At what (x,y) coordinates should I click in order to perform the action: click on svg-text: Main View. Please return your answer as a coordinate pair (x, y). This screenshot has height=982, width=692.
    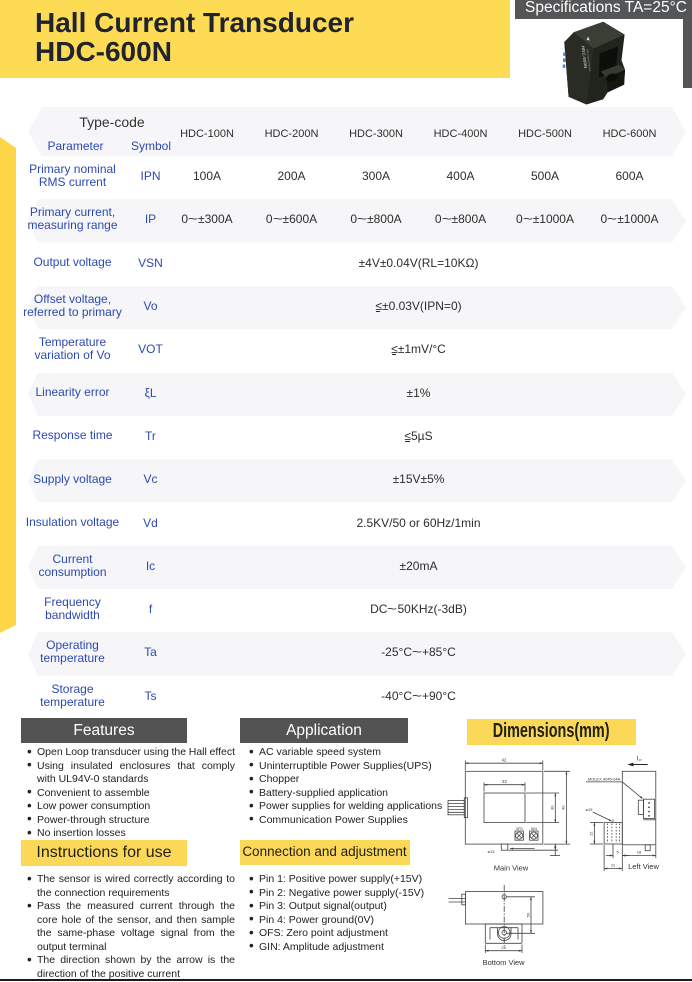
    Looking at the image, I should click on (511, 867).